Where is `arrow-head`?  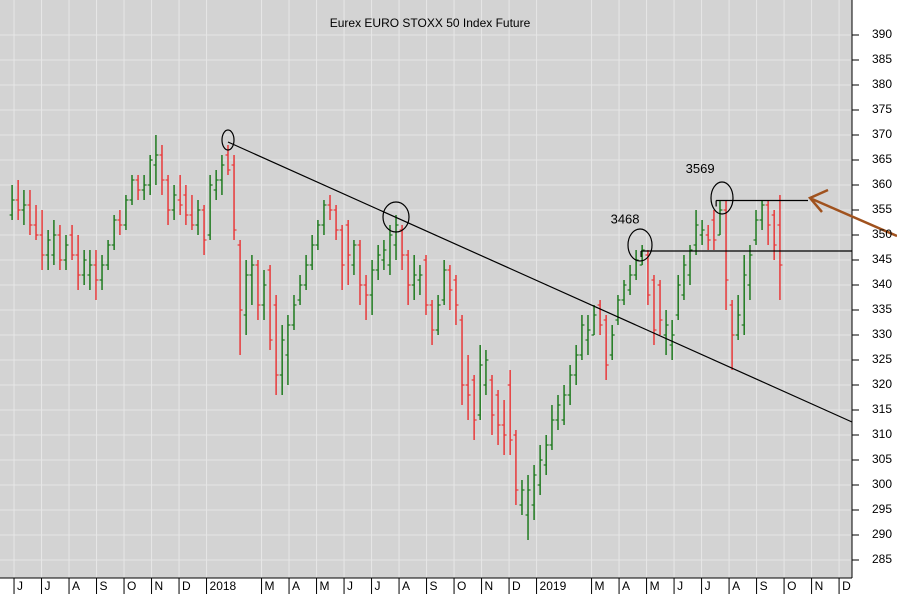 arrow-head is located at coordinates (818, 200).